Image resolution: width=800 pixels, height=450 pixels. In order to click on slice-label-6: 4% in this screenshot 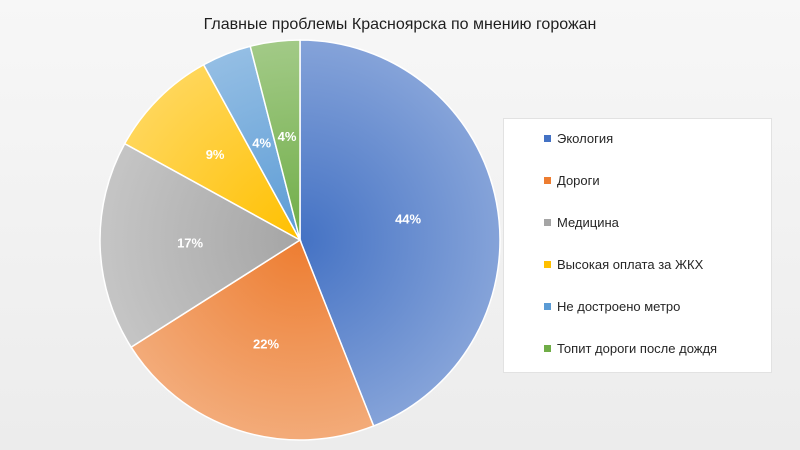, I will do `click(287, 136)`.